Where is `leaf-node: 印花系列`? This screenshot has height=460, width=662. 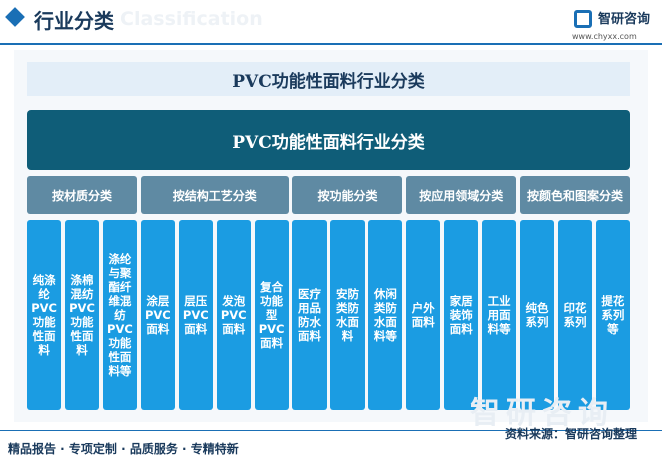
leaf-node: 印花系列 is located at coordinates (575, 315).